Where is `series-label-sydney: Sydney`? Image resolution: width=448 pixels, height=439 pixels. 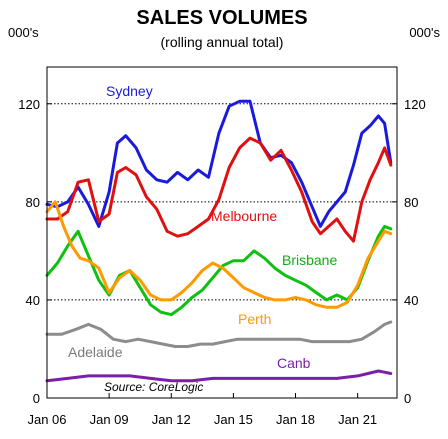
series-label-sydney: Sydney is located at coordinates (129, 91).